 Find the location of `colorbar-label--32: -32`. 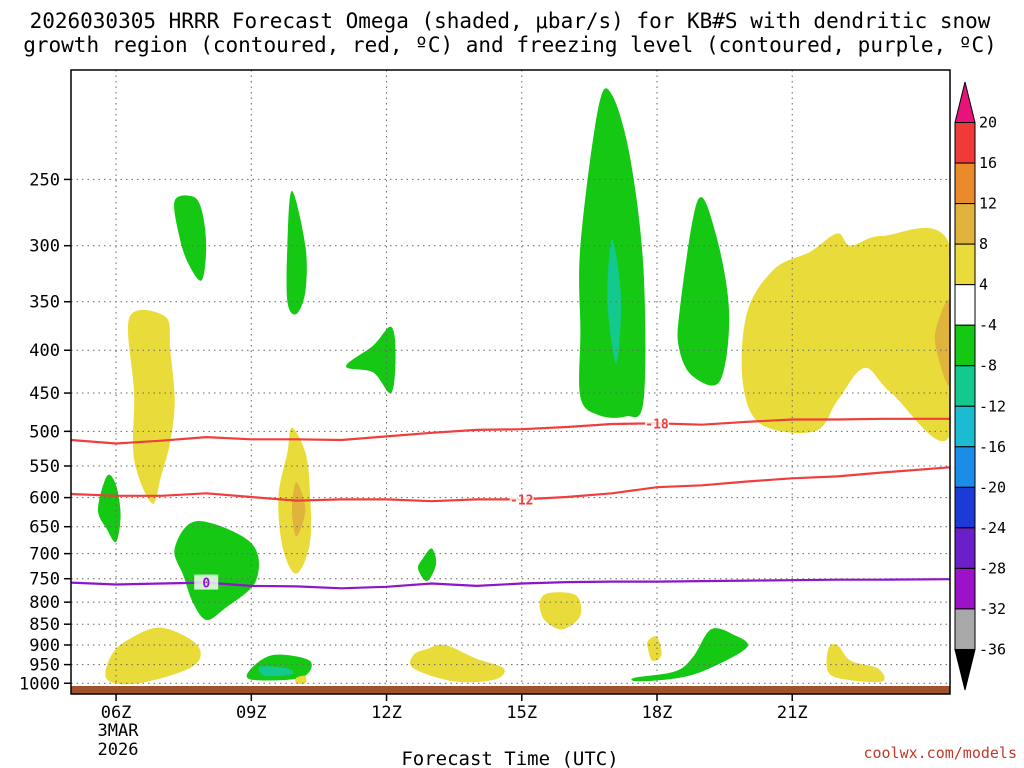

colorbar-label--32: -32 is located at coordinates (992, 609).